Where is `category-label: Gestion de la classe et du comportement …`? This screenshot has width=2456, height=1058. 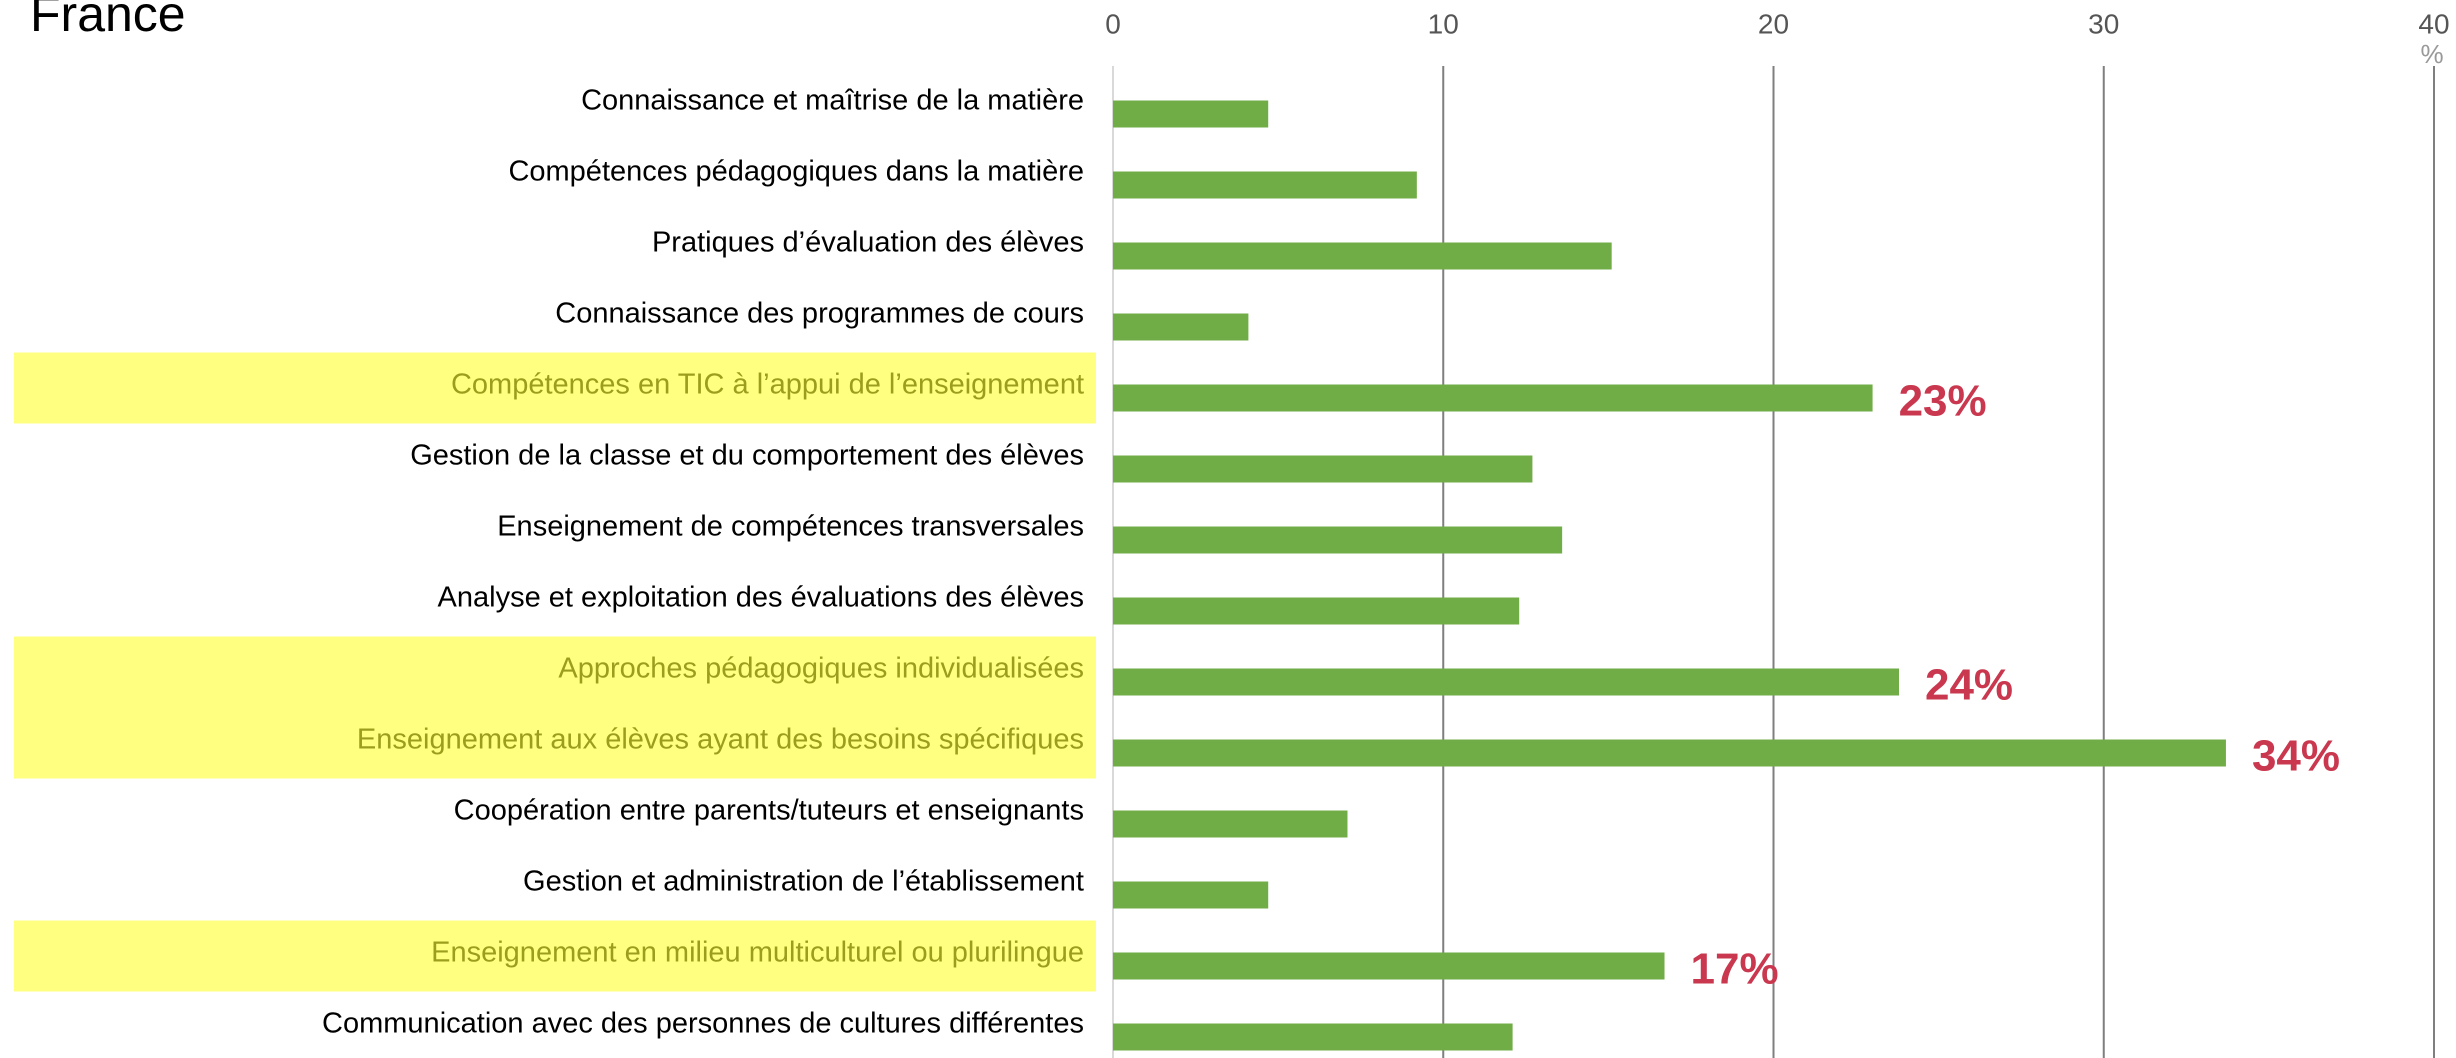
category-label: Gestion de la classe et du comportement … is located at coordinates (747, 456).